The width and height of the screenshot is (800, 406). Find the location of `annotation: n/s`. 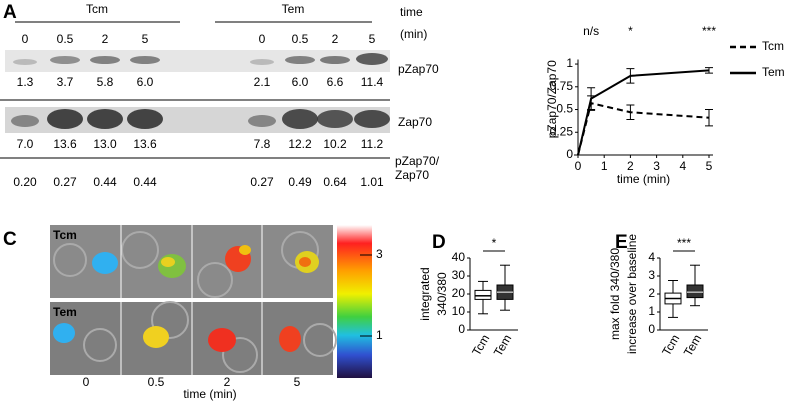

annotation: n/s is located at coordinates (591, 31).